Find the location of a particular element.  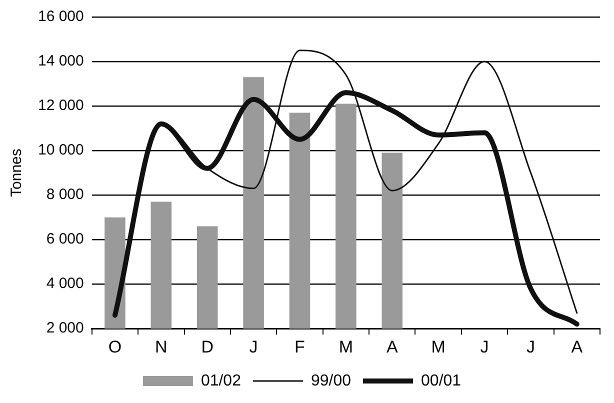

y-tick-label: 16 000 is located at coordinates (61, 17).